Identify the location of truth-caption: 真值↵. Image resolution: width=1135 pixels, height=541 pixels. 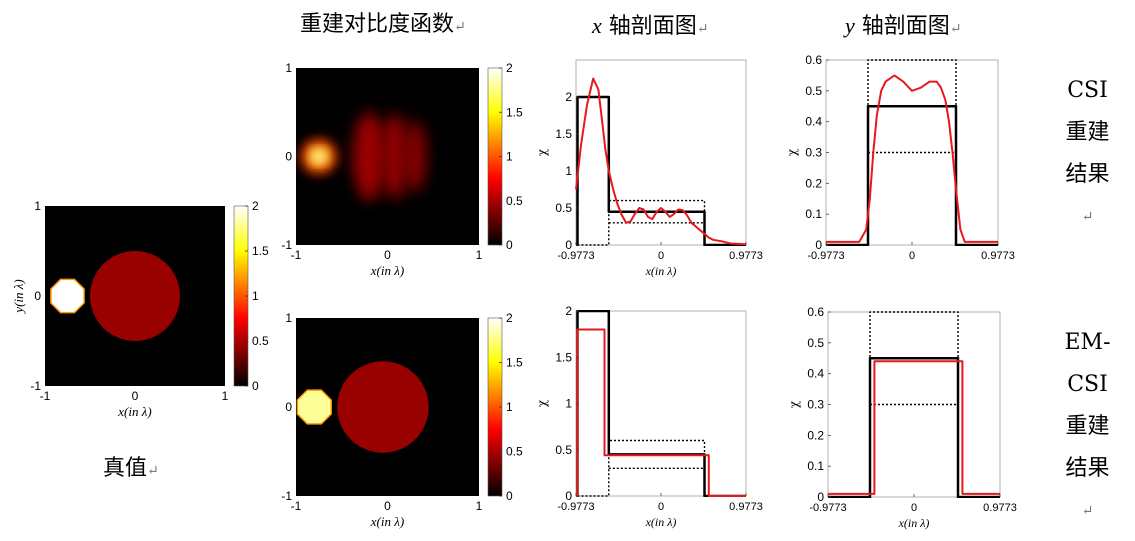
(131, 468).